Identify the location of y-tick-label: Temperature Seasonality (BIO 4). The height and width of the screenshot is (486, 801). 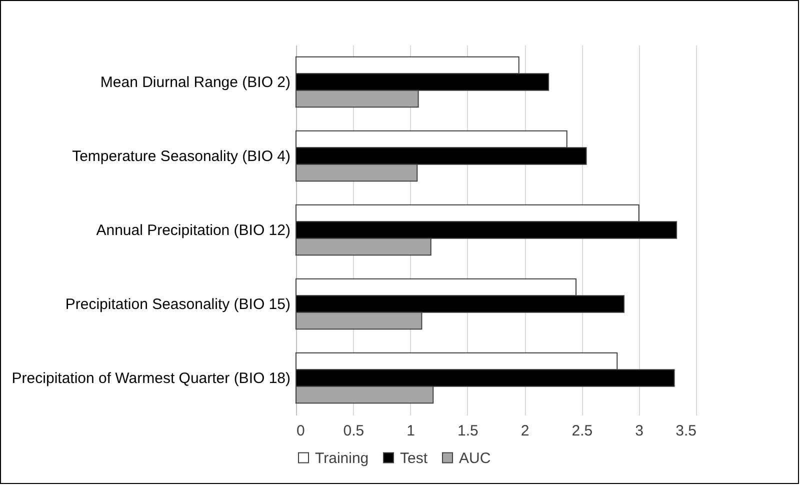
(181, 156).